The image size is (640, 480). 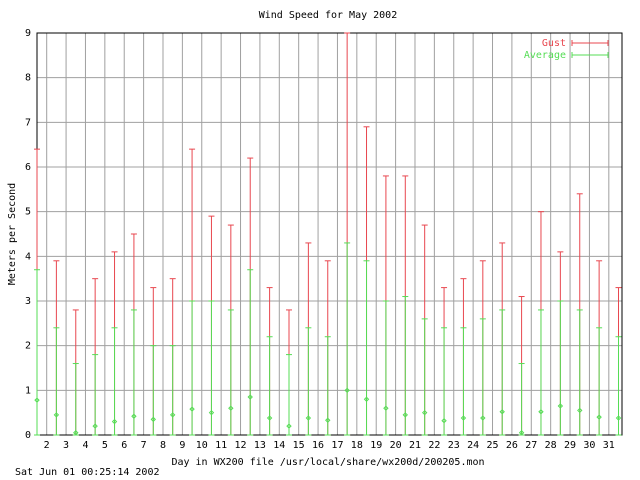 I want to click on x-tick-label: 30, so click(x=589, y=445).